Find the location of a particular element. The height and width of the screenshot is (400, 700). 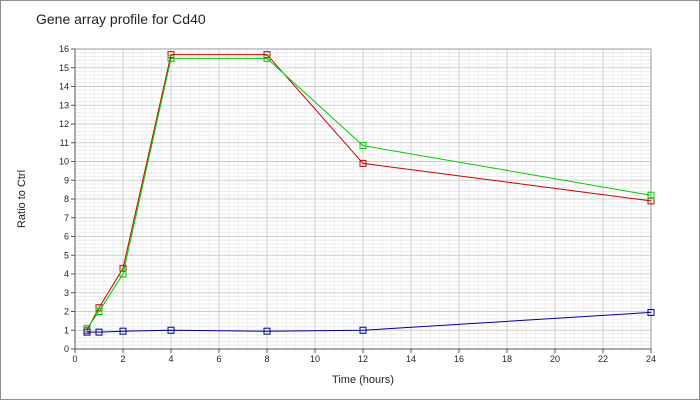

x-tick-label: 14 is located at coordinates (411, 359).